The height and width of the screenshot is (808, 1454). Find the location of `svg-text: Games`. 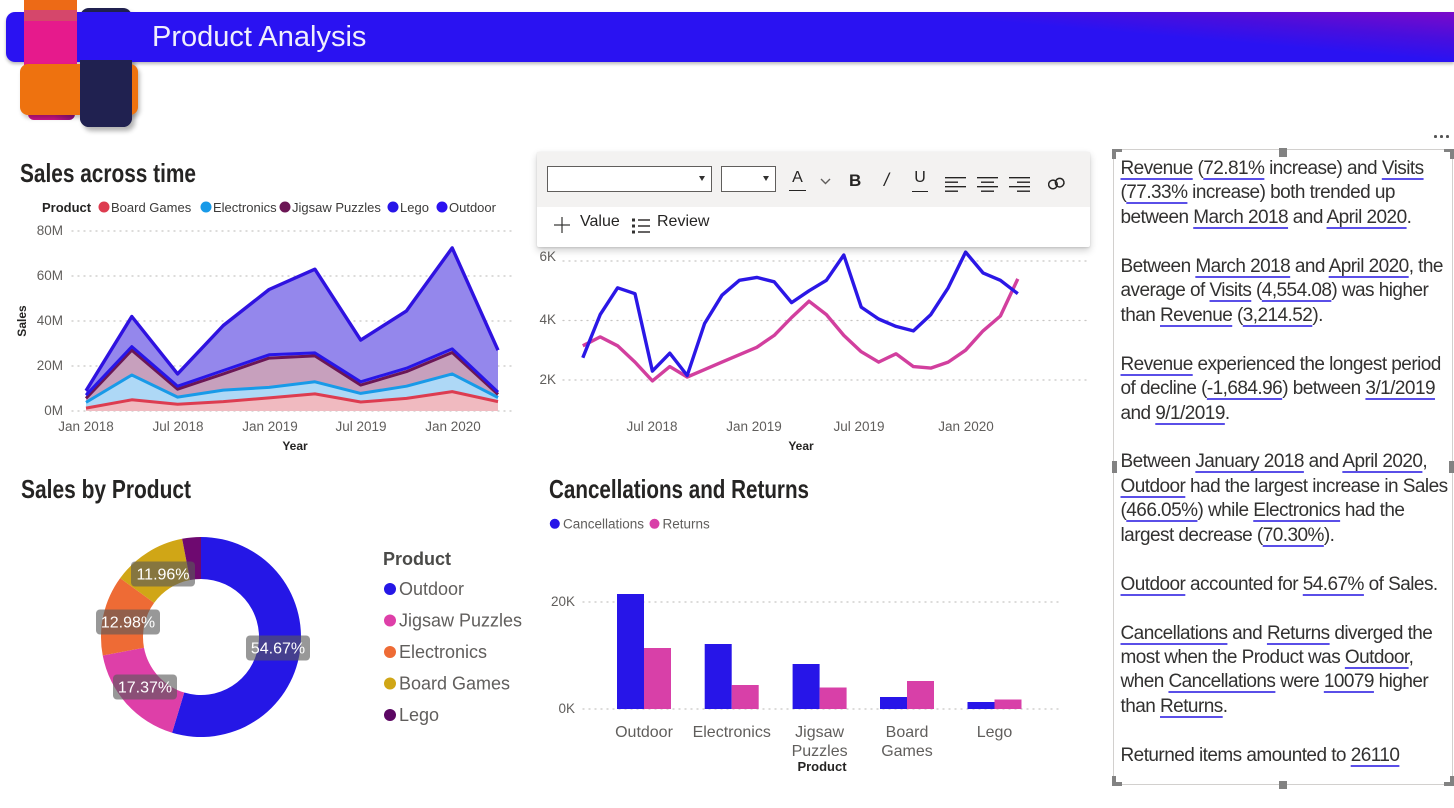

svg-text: Games is located at coordinates (907, 751).